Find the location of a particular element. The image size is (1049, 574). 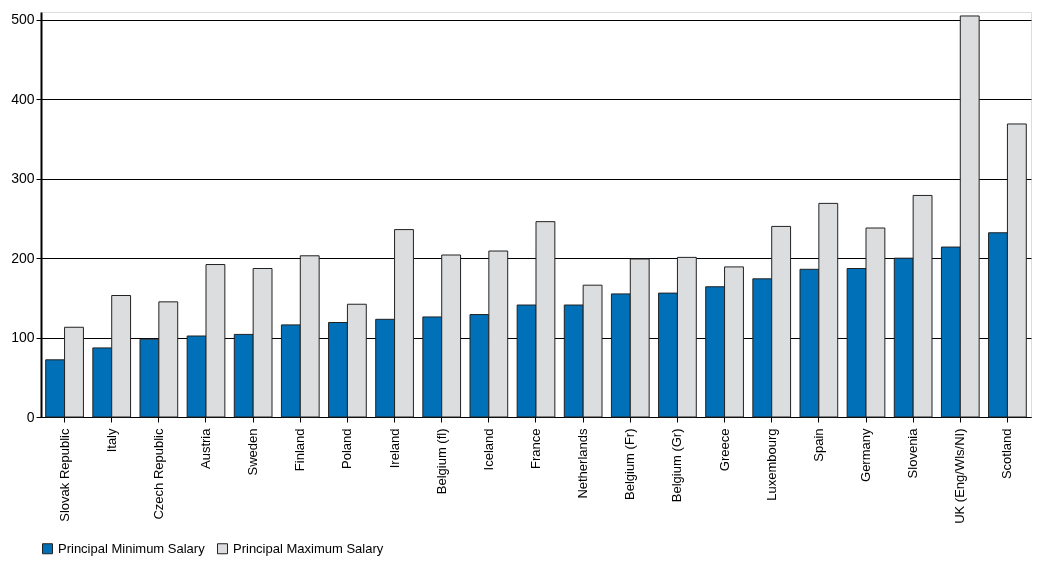

y-tick-label: 0 is located at coordinates (30, 416).